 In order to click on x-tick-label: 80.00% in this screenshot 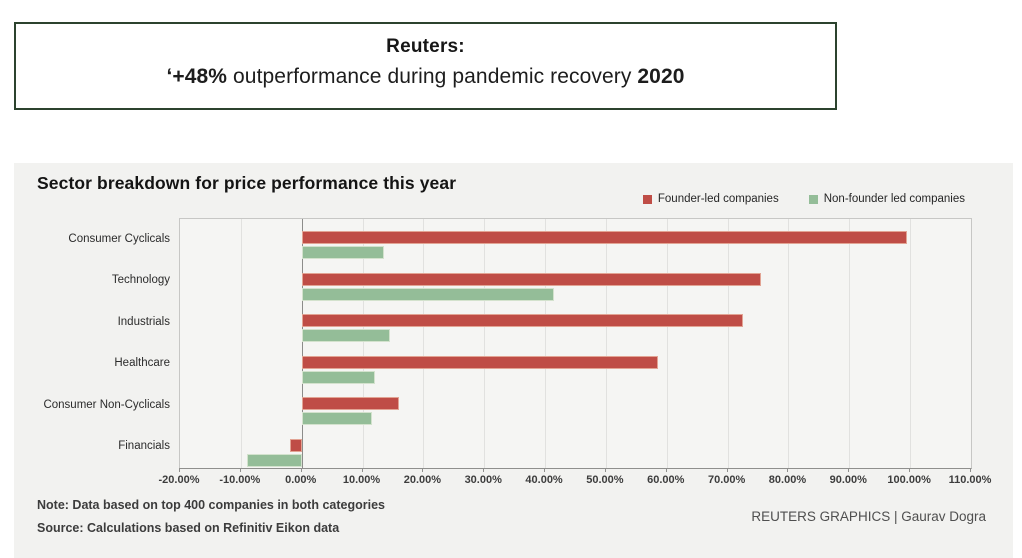, I will do `click(787, 480)`.